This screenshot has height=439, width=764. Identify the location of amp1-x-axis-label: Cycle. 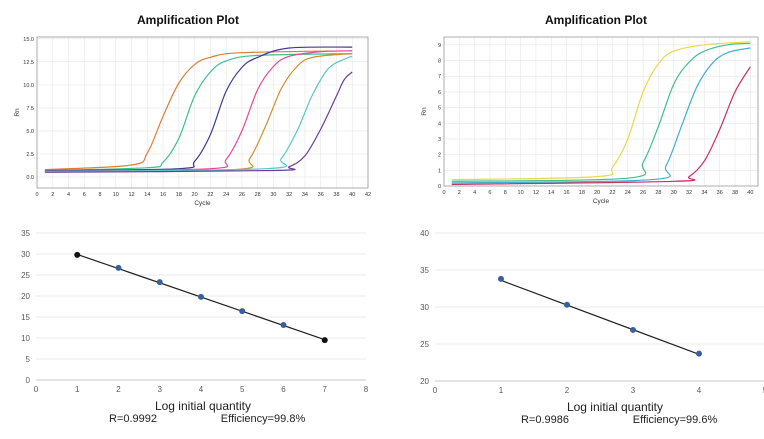
(202, 203).